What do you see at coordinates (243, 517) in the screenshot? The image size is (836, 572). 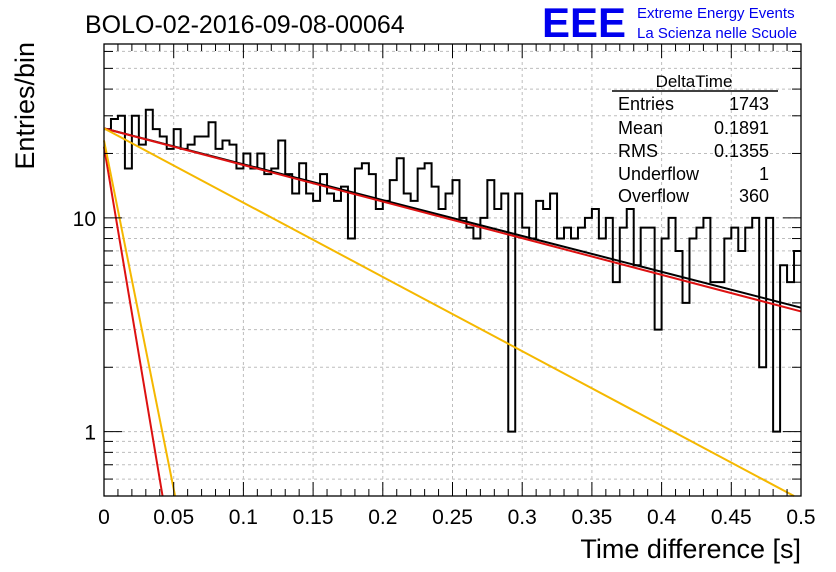 I see `x-tick-label: 0.1` at bounding box center [243, 517].